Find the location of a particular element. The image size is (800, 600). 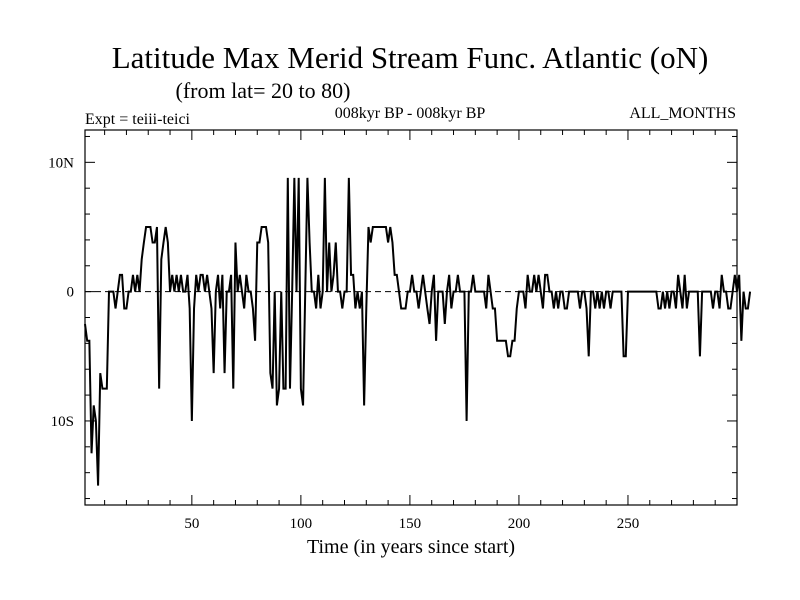

y-tick-label: 10N is located at coordinates (61, 163).